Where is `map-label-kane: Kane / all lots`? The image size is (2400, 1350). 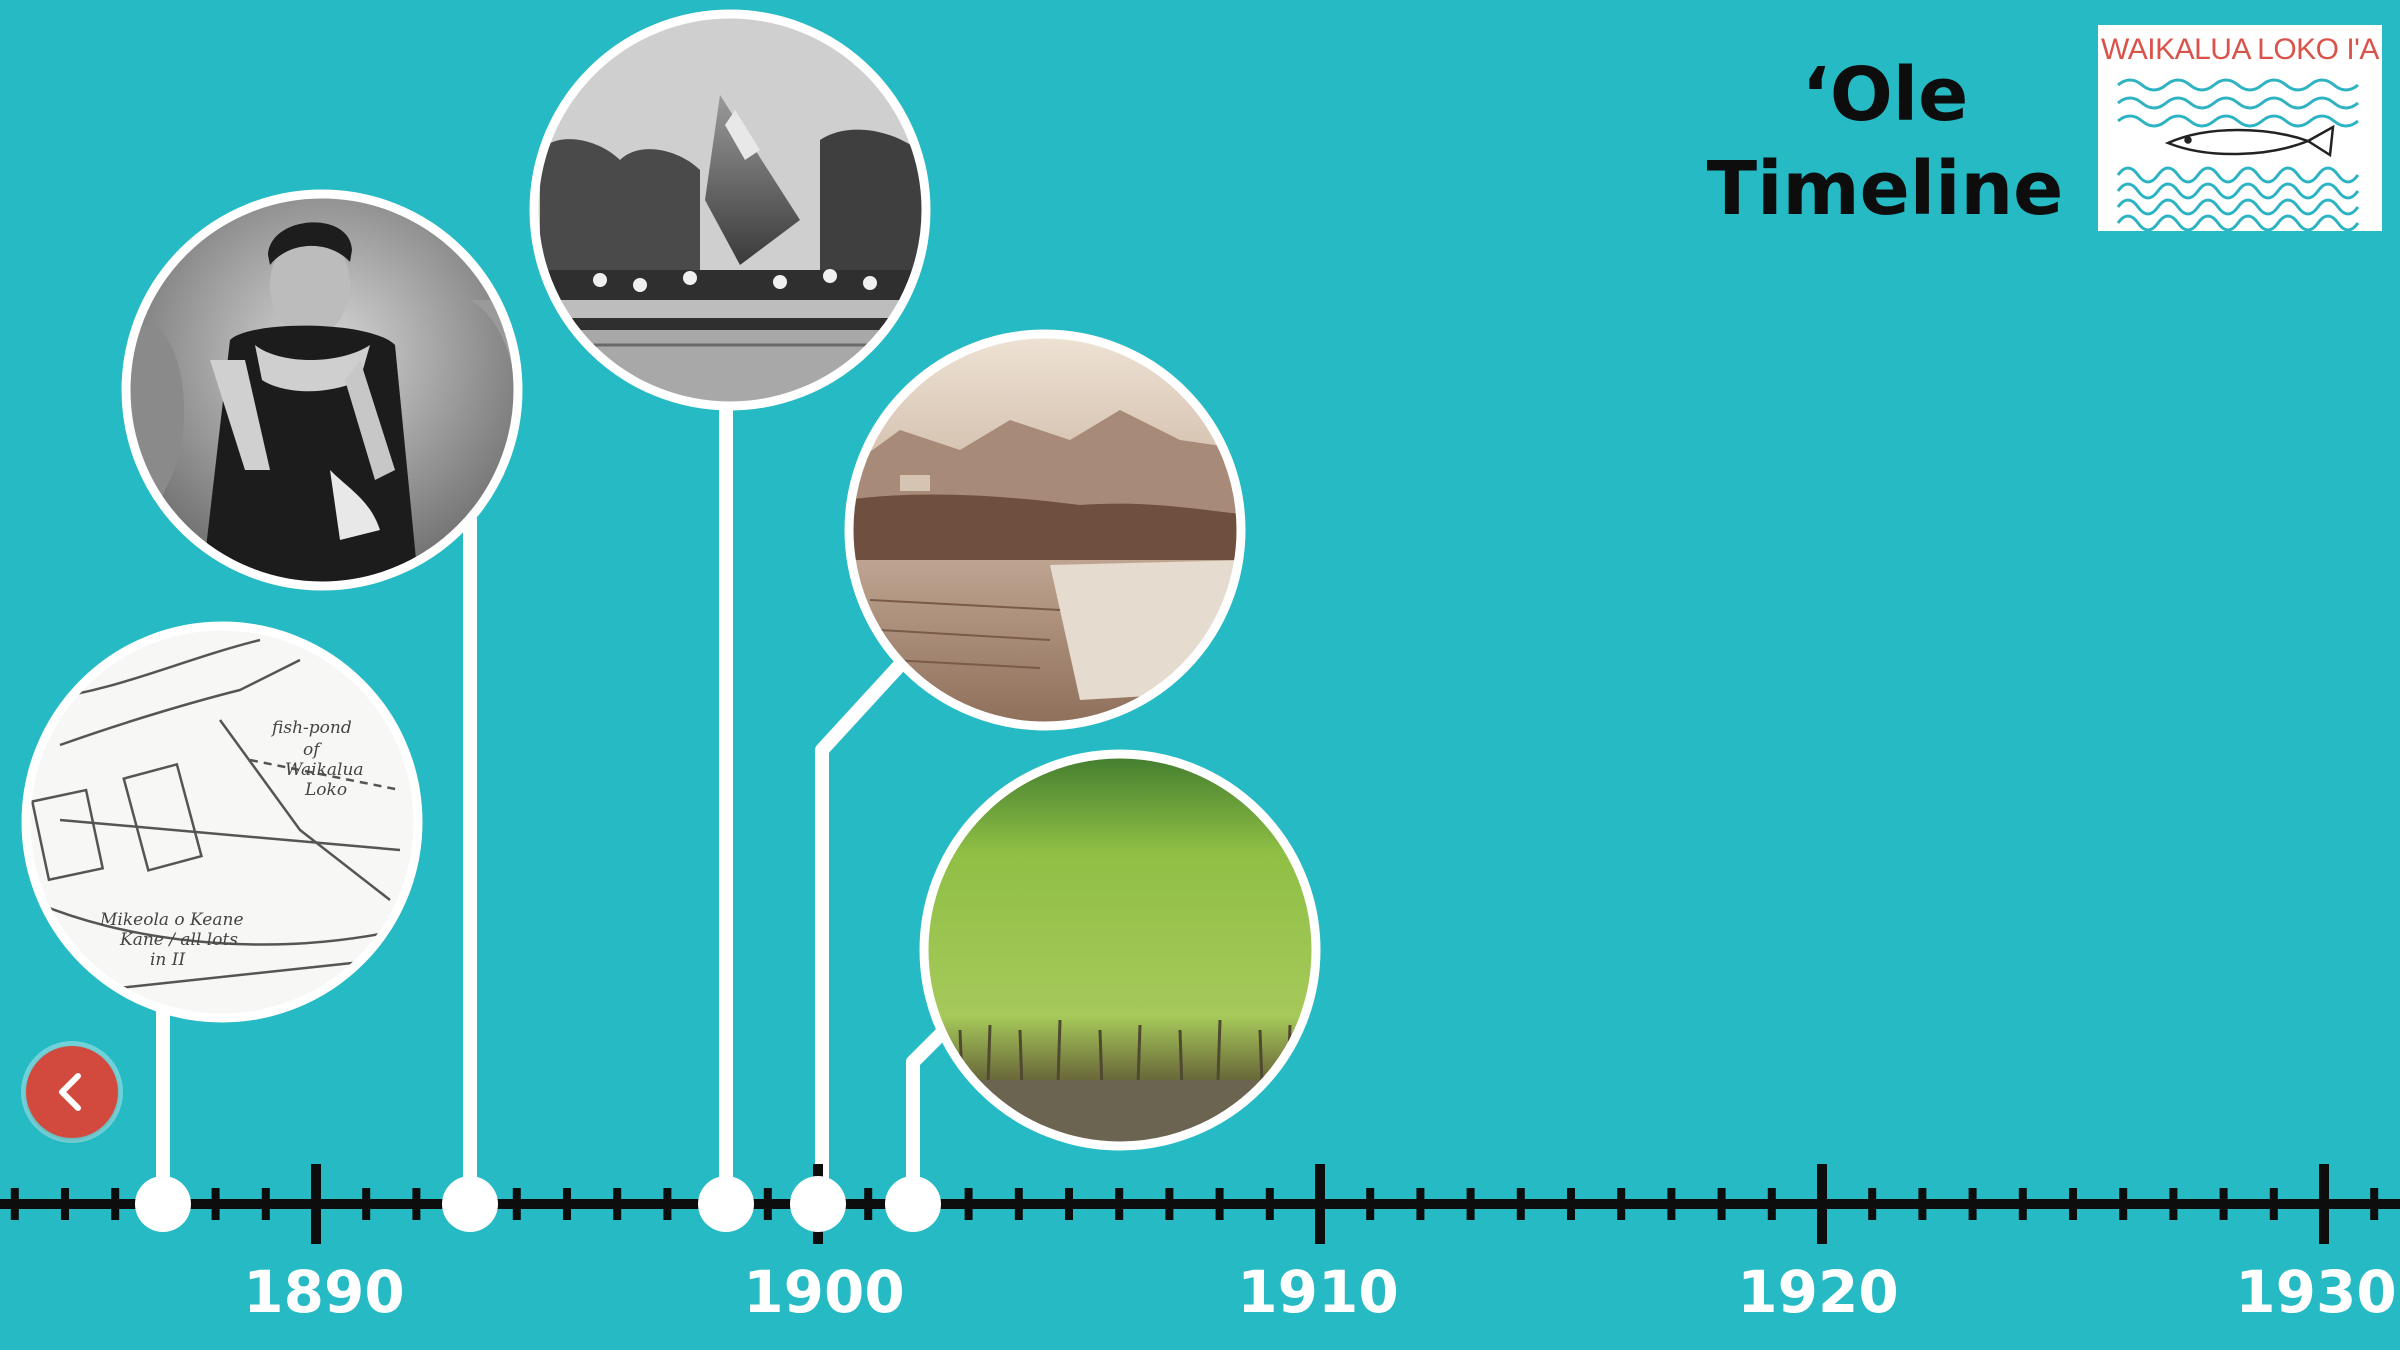
map-label-kane: Kane / all lots is located at coordinates (178, 940).